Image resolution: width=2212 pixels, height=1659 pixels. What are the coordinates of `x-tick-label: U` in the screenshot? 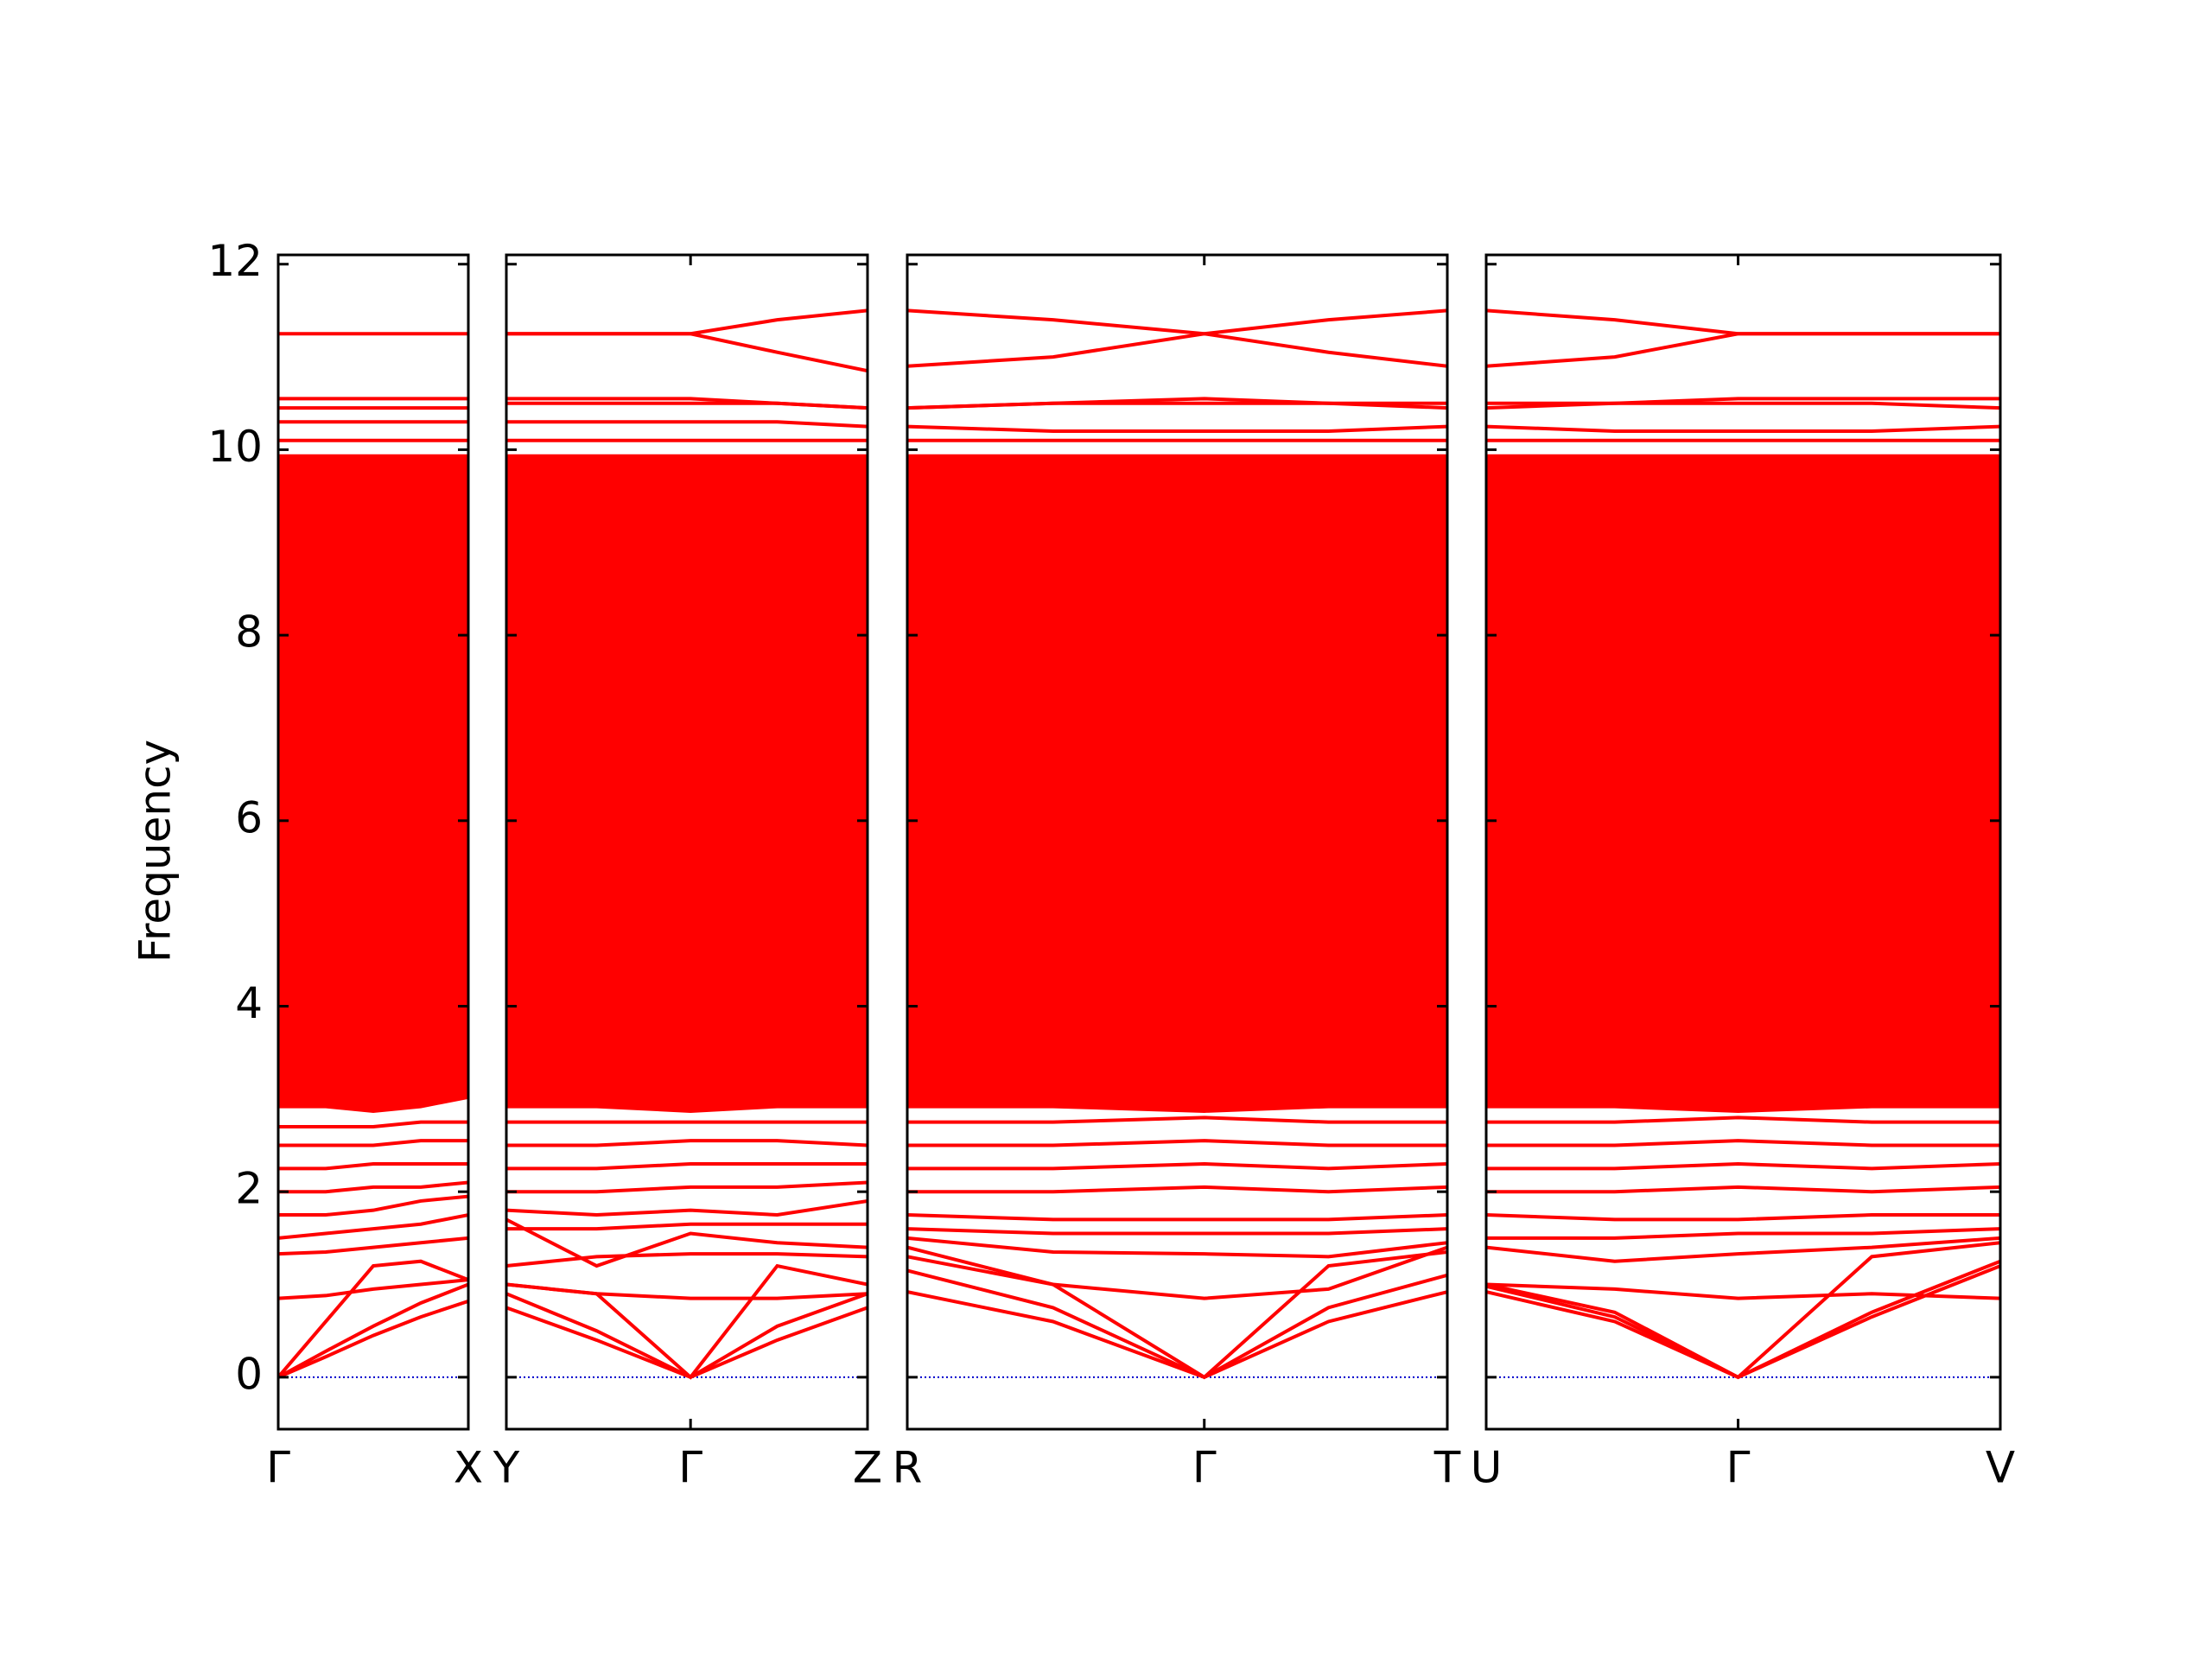 It's located at (1487, 1468).